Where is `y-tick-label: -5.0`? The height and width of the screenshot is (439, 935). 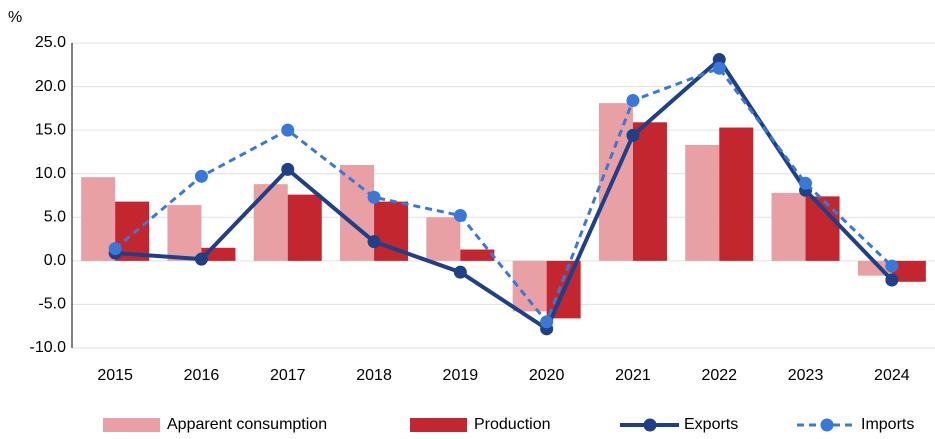
y-tick-label: -5.0 is located at coordinates (52, 304).